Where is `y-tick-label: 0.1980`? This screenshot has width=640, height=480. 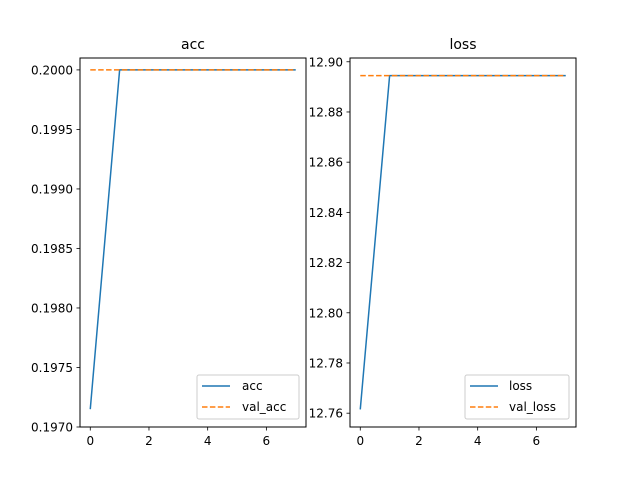
y-tick-label: 0.1980 is located at coordinates (52, 308).